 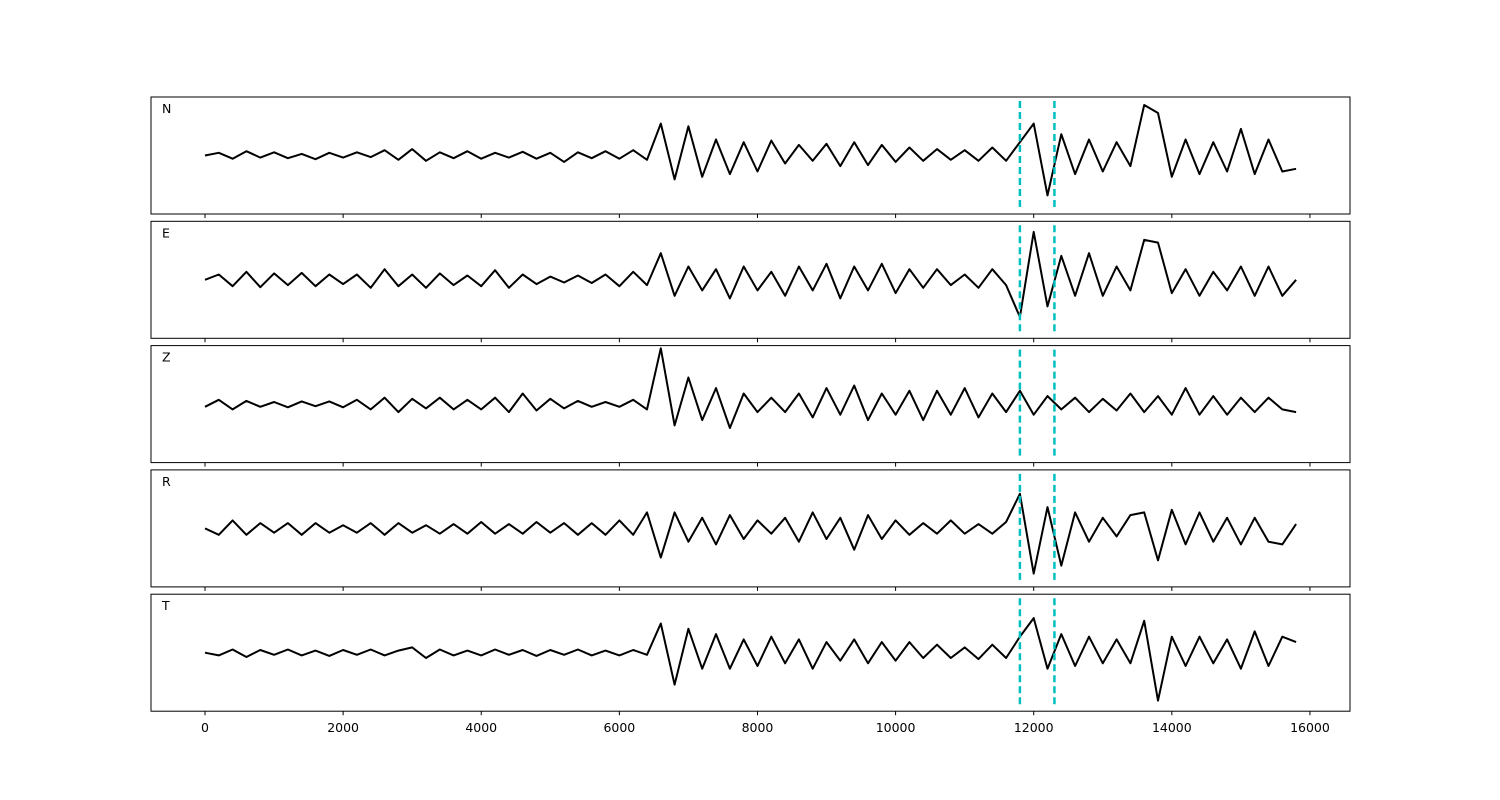 I want to click on x-tick-label: 14000, so click(x=1172, y=727).